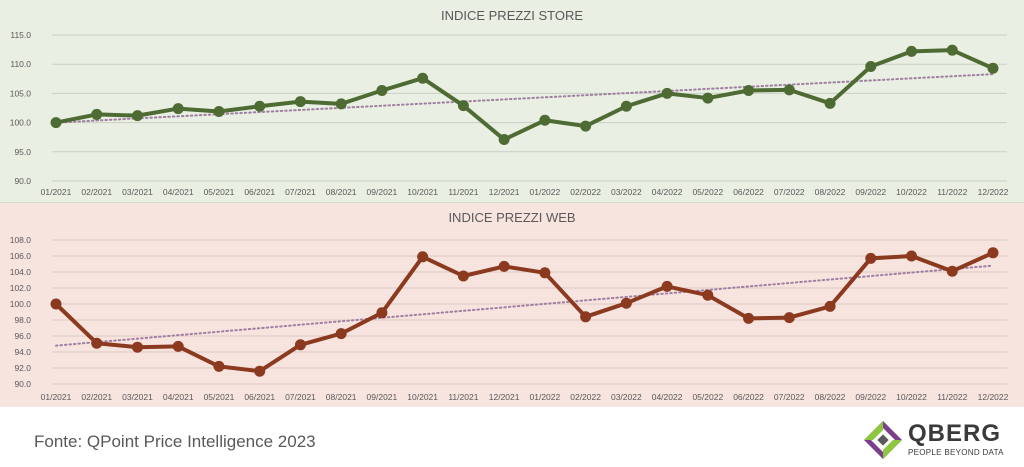 This screenshot has width=1024, height=467. What do you see at coordinates (524, 98) in the screenshot?
I see `trendline` at bounding box center [524, 98].